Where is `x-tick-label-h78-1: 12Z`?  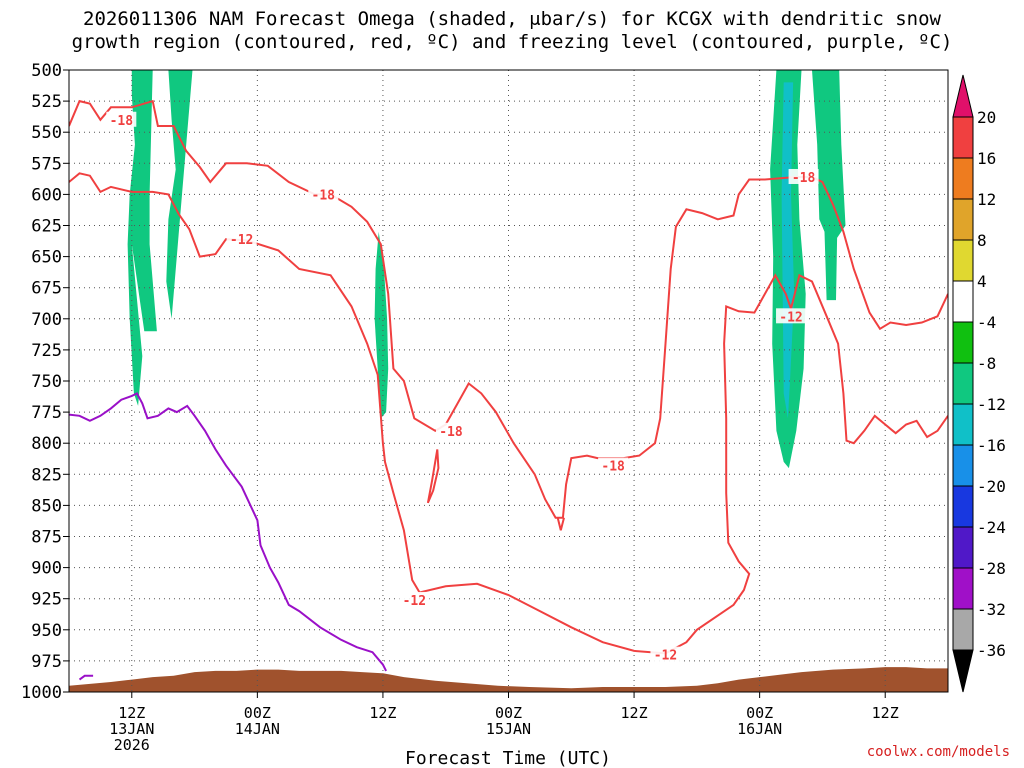
x-tick-label-h78-1: 12Z is located at coordinates (885, 713).